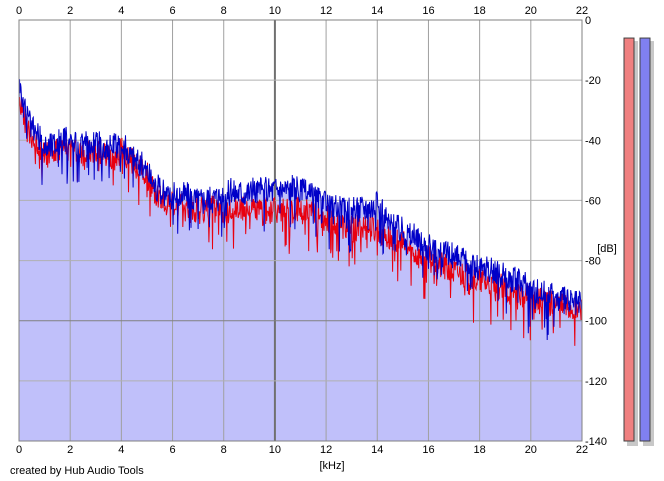  Describe the element at coordinates (326, 450) in the screenshot. I see `x-tick-bottom-6: 12` at that location.